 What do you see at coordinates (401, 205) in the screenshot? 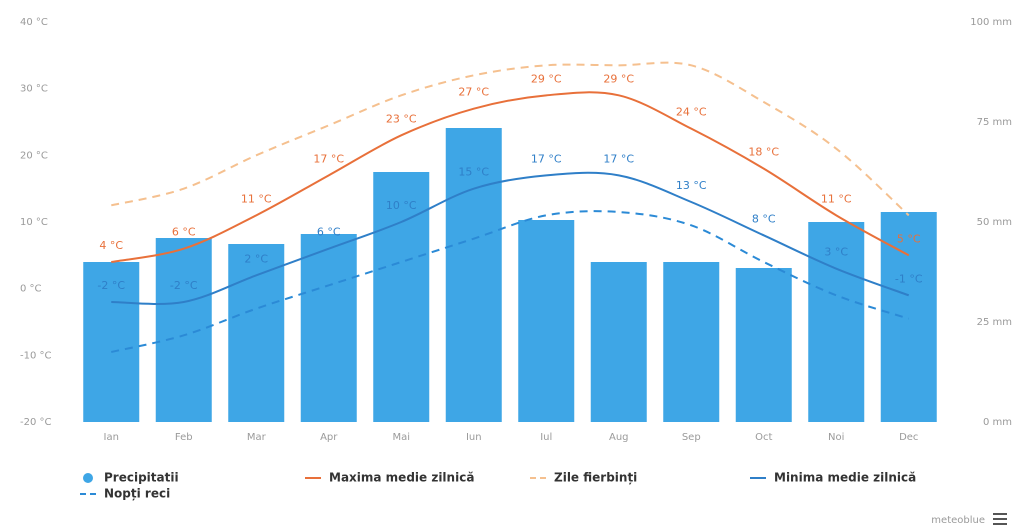
I see `data-label: 10 °C` at bounding box center [401, 205].